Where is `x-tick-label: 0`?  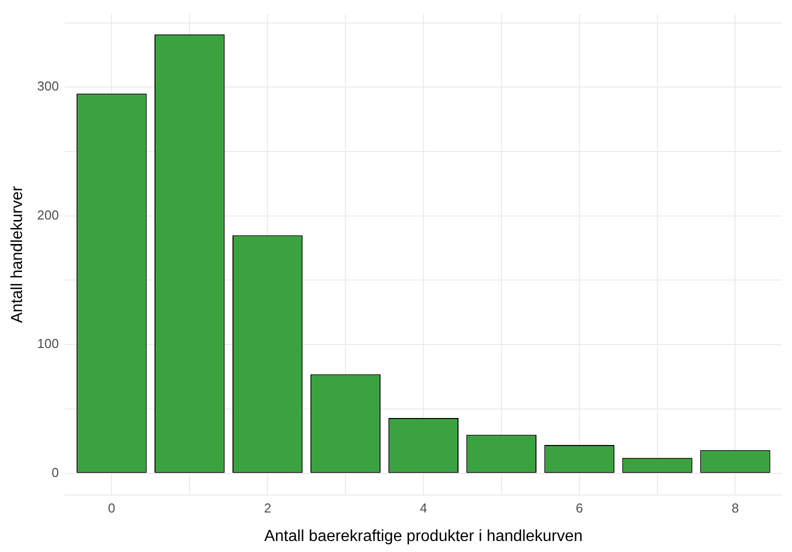 x-tick-label: 0 is located at coordinates (112, 508).